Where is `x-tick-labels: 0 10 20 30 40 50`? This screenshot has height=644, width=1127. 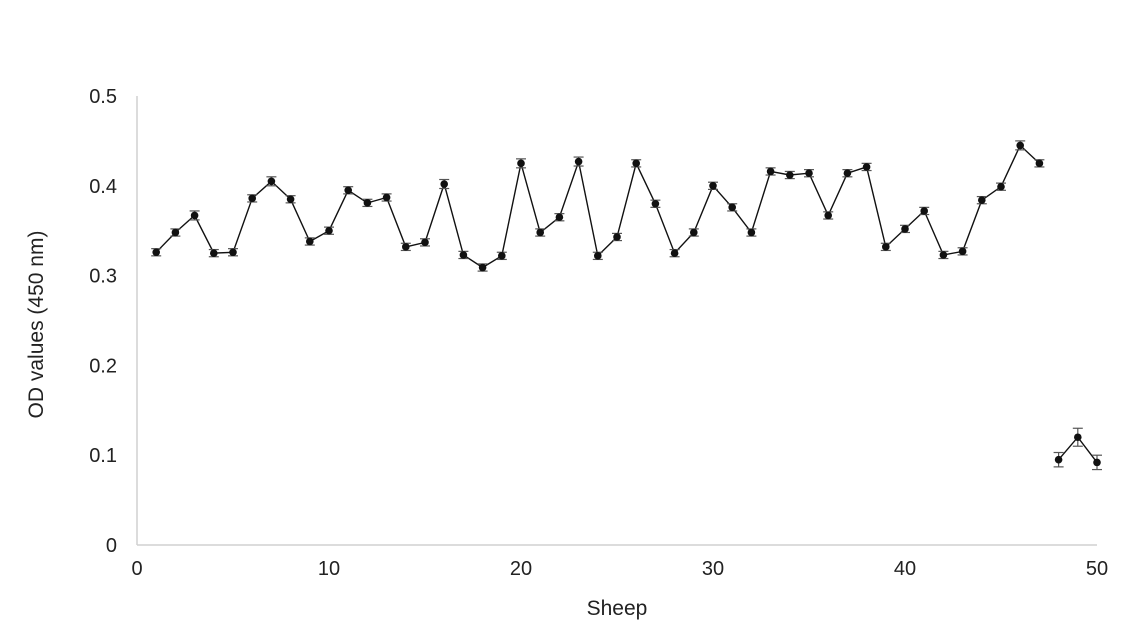
x-tick-labels: 0 10 20 30 40 50 is located at coordinates (619, 569).